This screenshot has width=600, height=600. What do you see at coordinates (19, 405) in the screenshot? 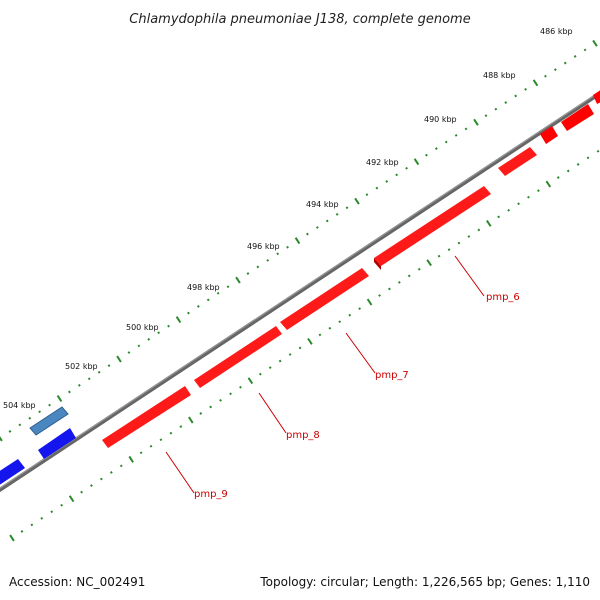
I see `tick-label-504: 504 kbp` at bounding box center [19, 405].